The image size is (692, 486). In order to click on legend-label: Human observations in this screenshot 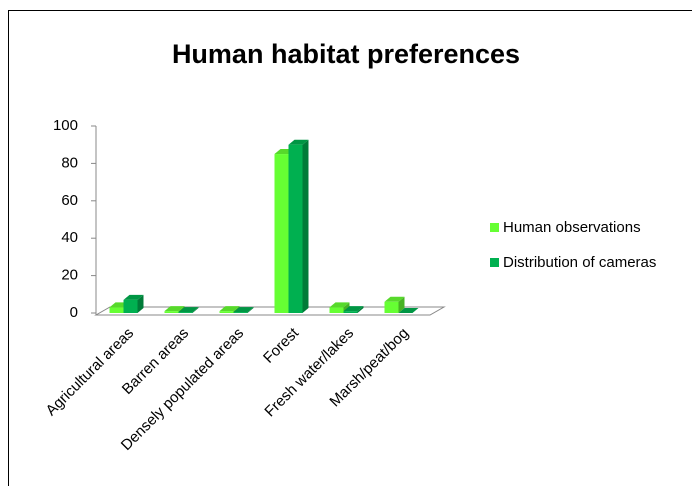, I will do `click(572, 227)`.